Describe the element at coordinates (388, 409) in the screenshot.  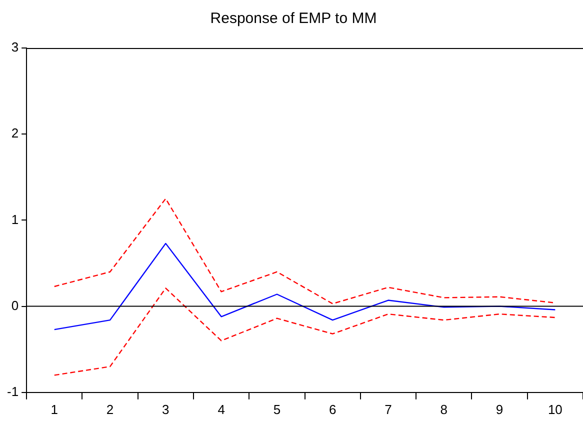
I see `x-tick-label: 7` at that location.